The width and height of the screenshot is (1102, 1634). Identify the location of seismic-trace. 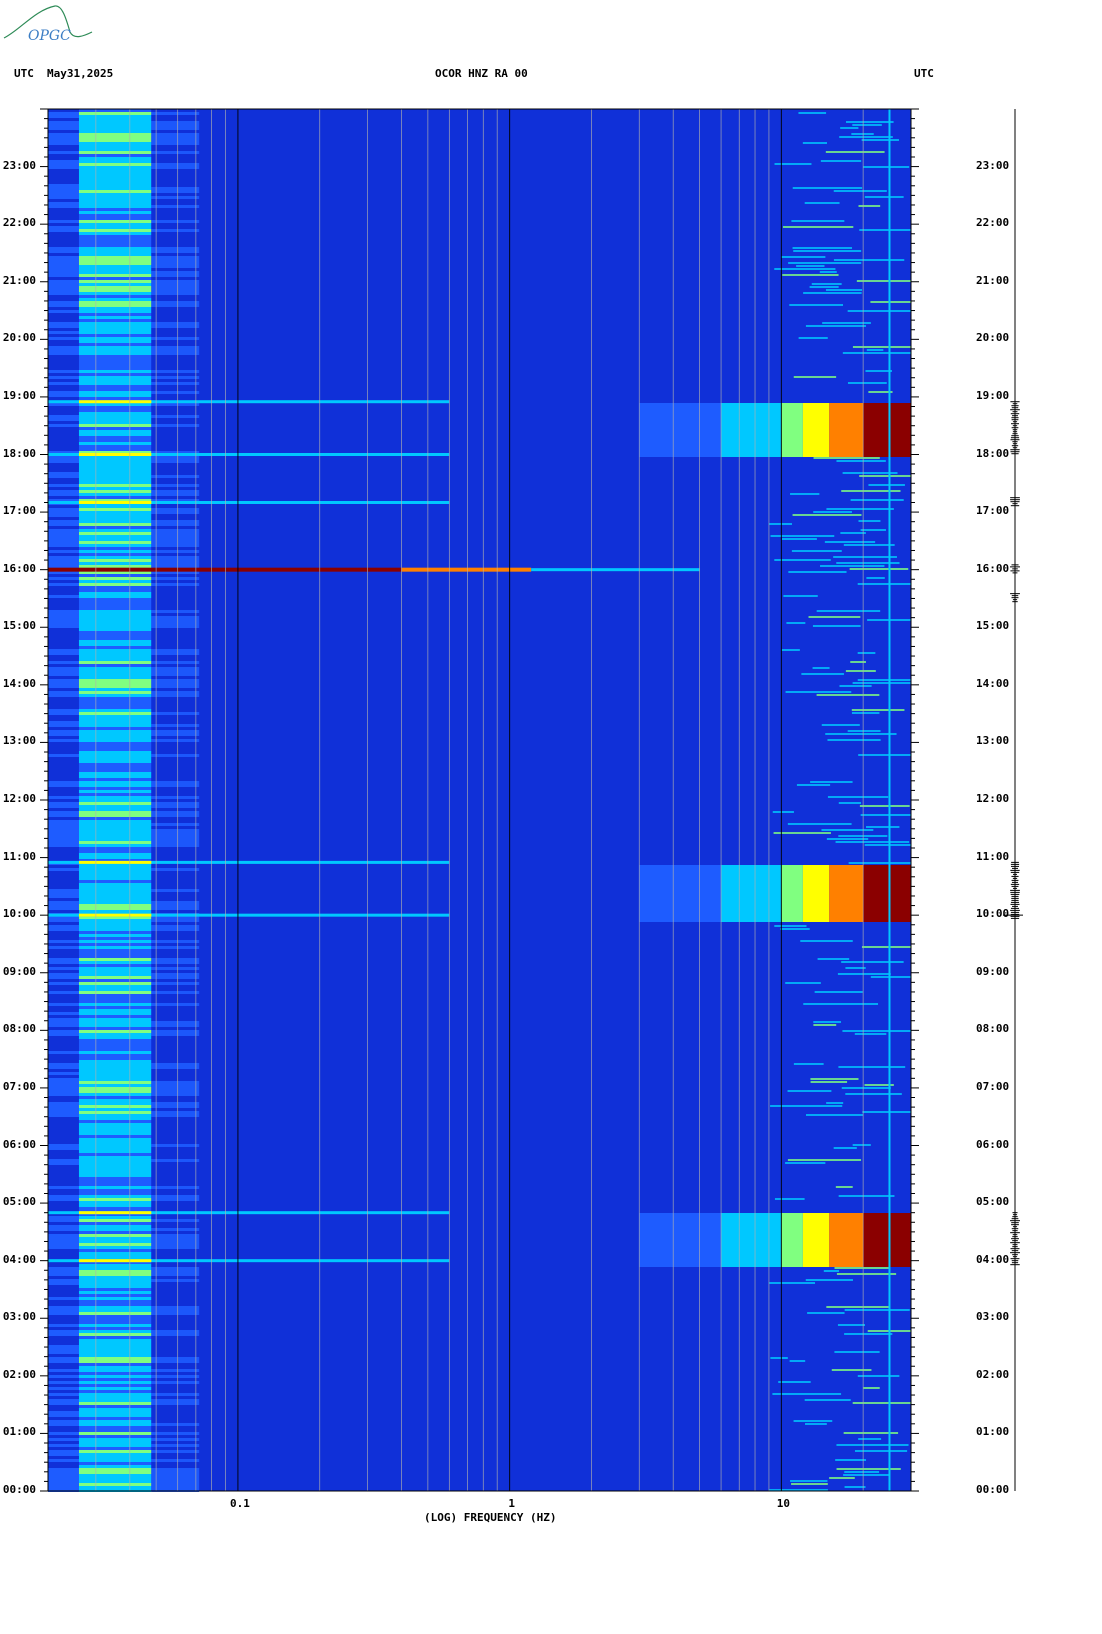
(1013, 800).